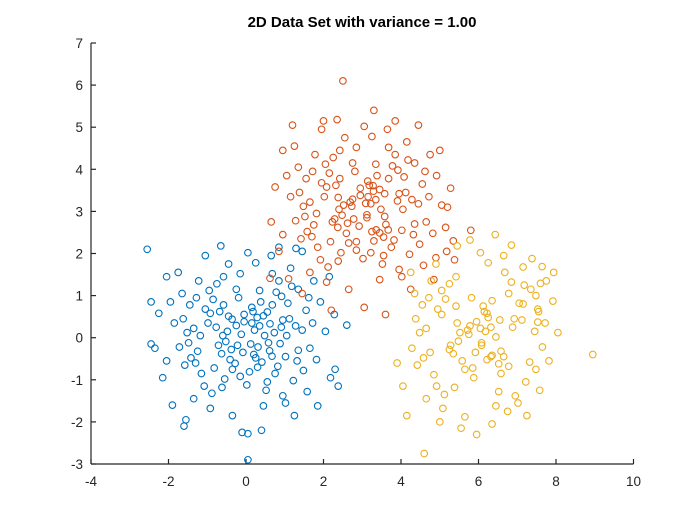  Describe the element at coordinates (556, 481) in the screenshot. I see `x-tick-label: 8` at that location.